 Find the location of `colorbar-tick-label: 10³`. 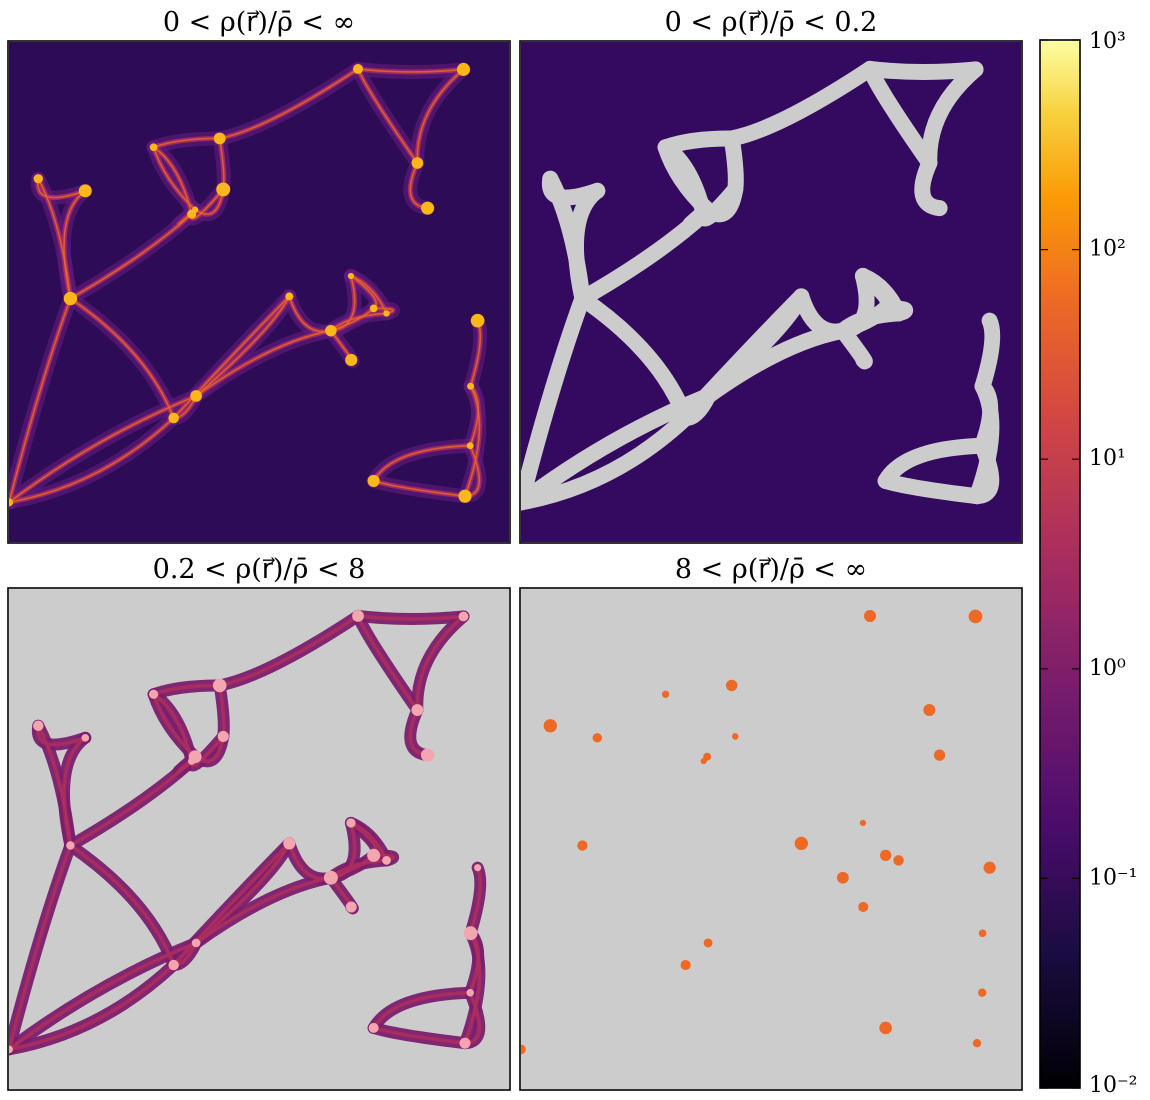

colorbar-tick-label: 10³ is located at coordinates (1107, 41).